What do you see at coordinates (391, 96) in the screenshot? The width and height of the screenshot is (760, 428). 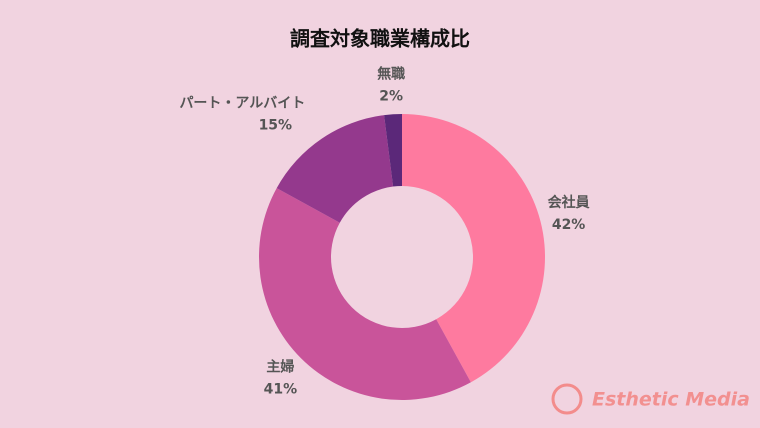 I see `value-label: 2%` at bounding box center [391, 96].